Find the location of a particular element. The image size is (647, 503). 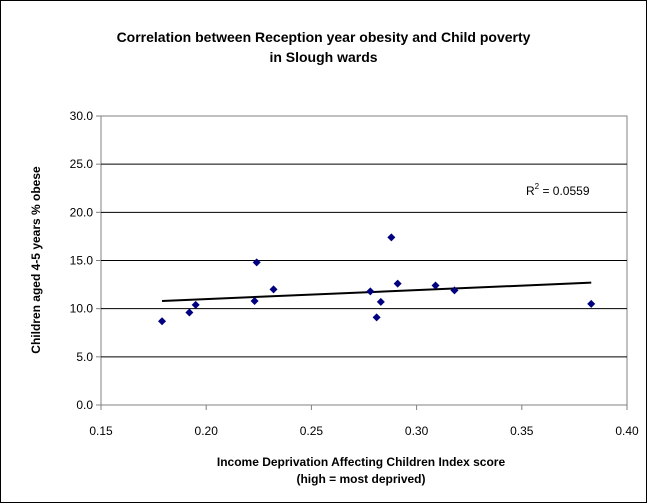

y-tick-label: 5.0 is located at coordinates (84, 357).